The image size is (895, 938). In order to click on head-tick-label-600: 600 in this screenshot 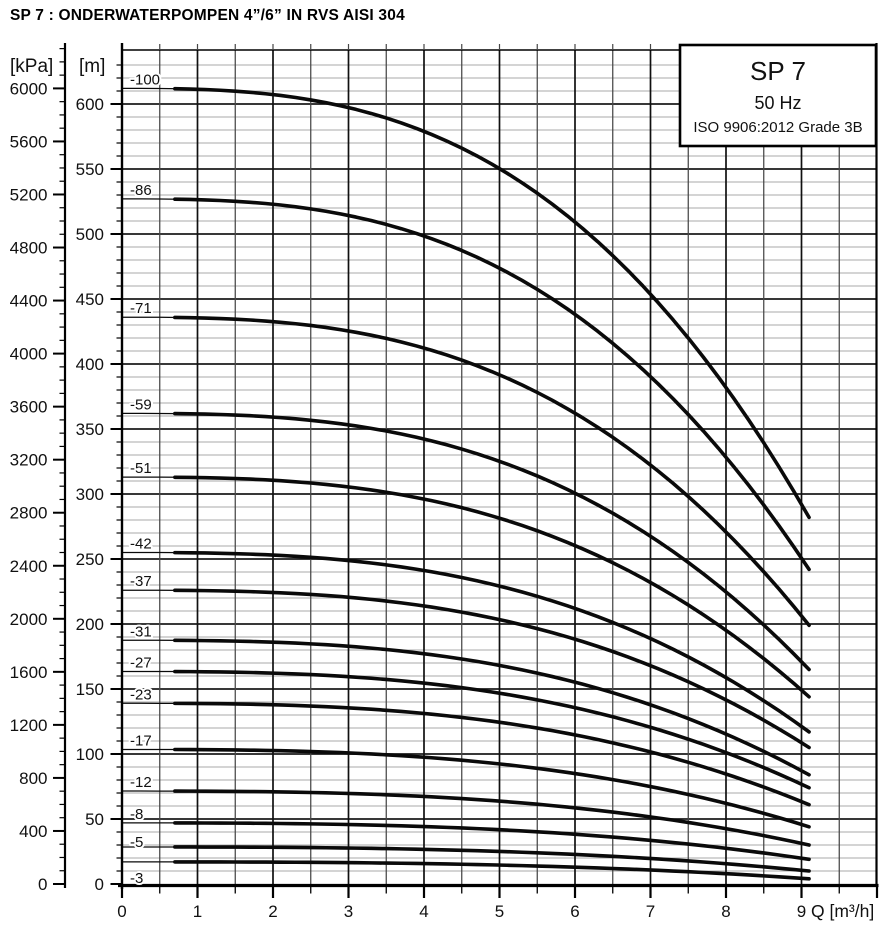, I will do `click(90, 104)`.